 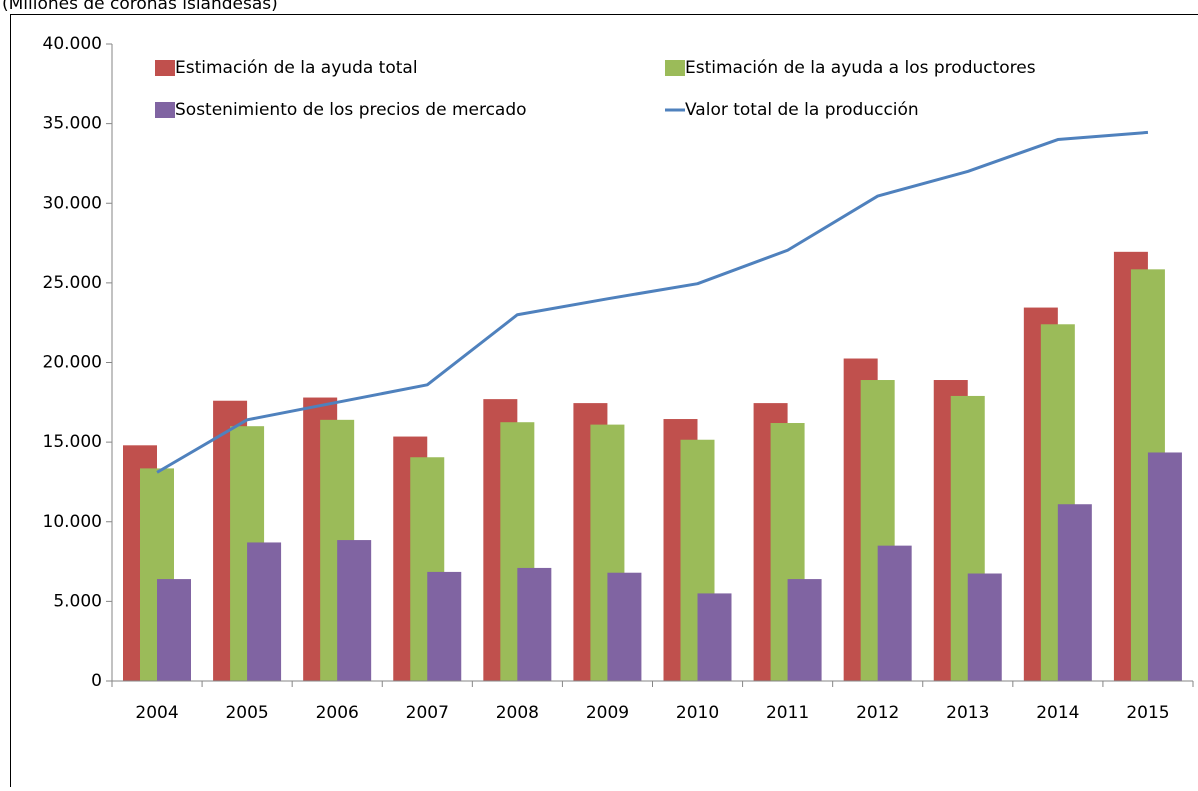 I want to click on x-tick-label: 2008, so click(x=517, y=713).